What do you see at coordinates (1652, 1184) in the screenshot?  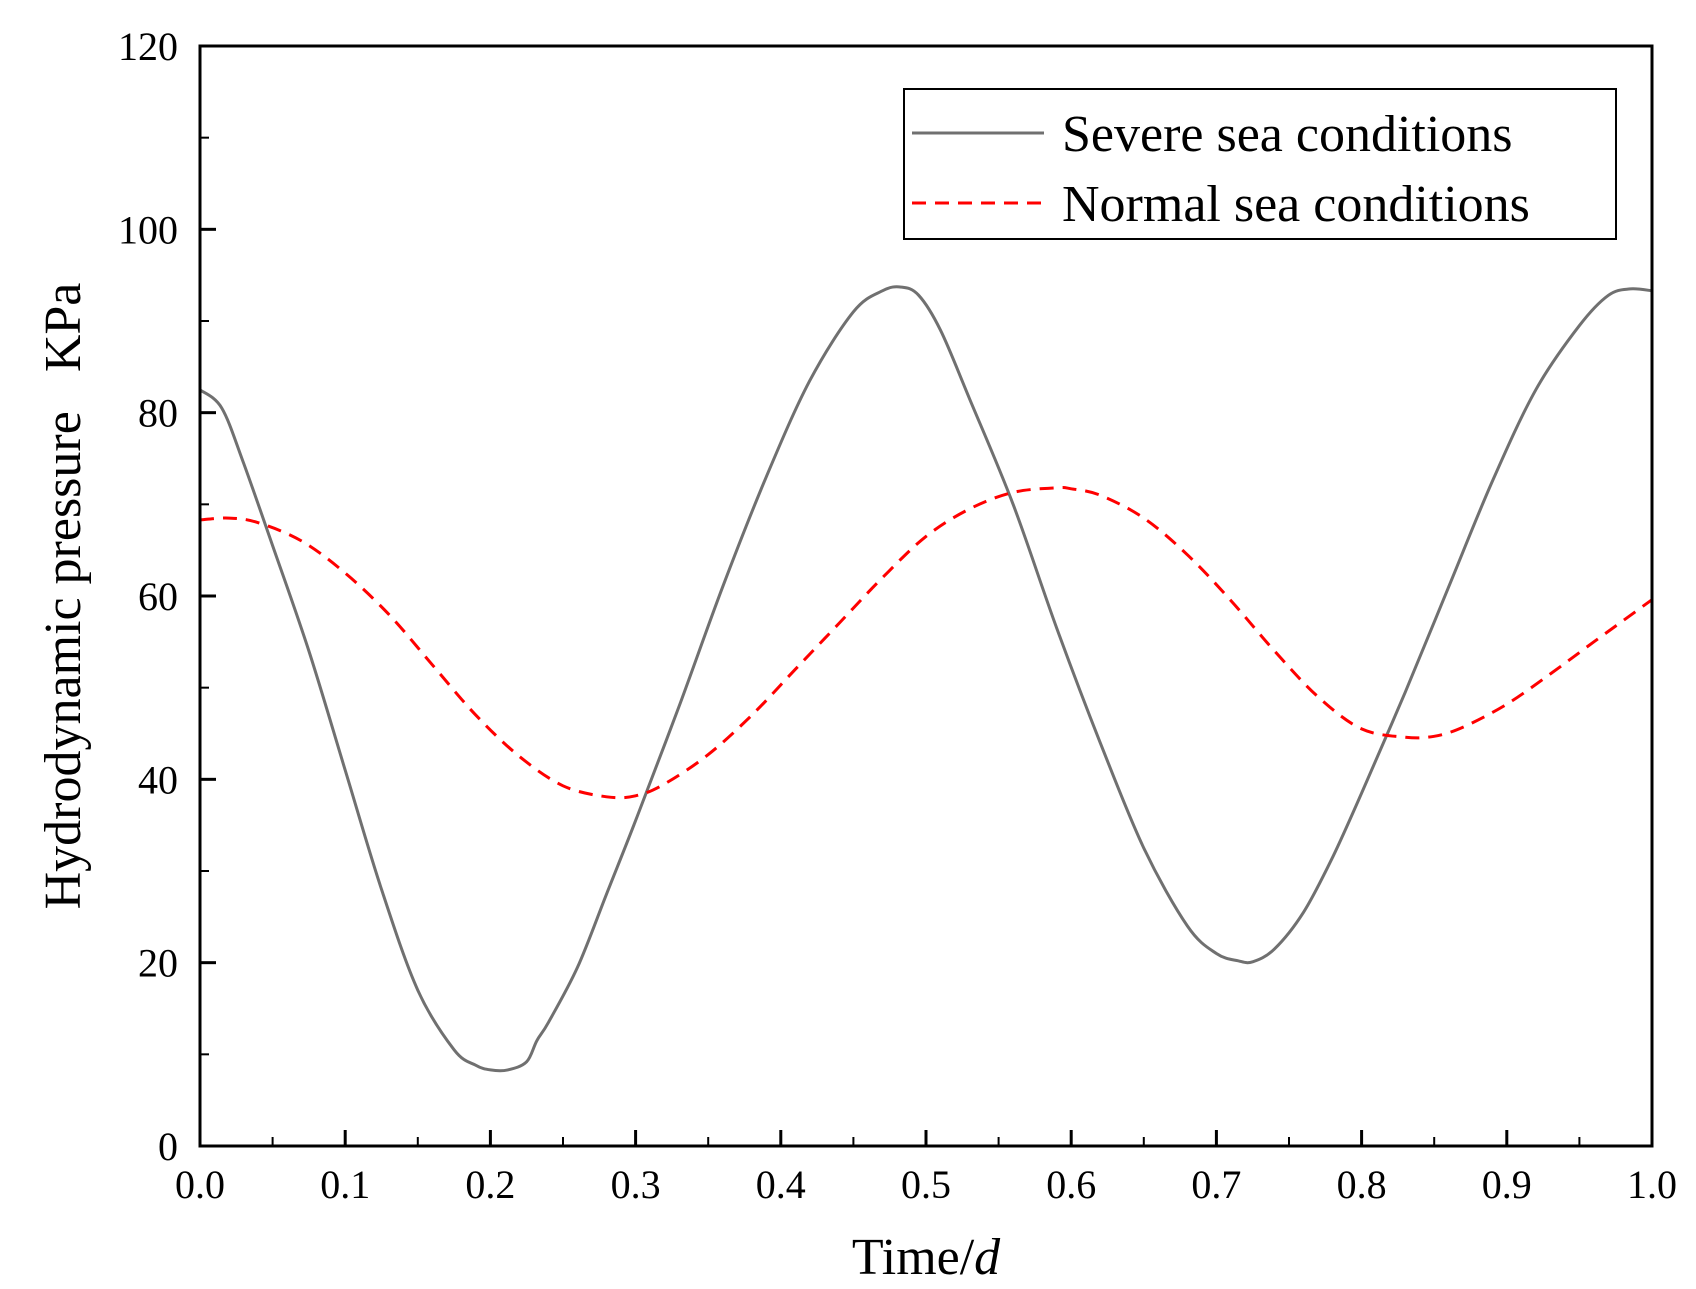 I see `x-tick-label-10: 1.0` at bounding box center [1652, 1184].